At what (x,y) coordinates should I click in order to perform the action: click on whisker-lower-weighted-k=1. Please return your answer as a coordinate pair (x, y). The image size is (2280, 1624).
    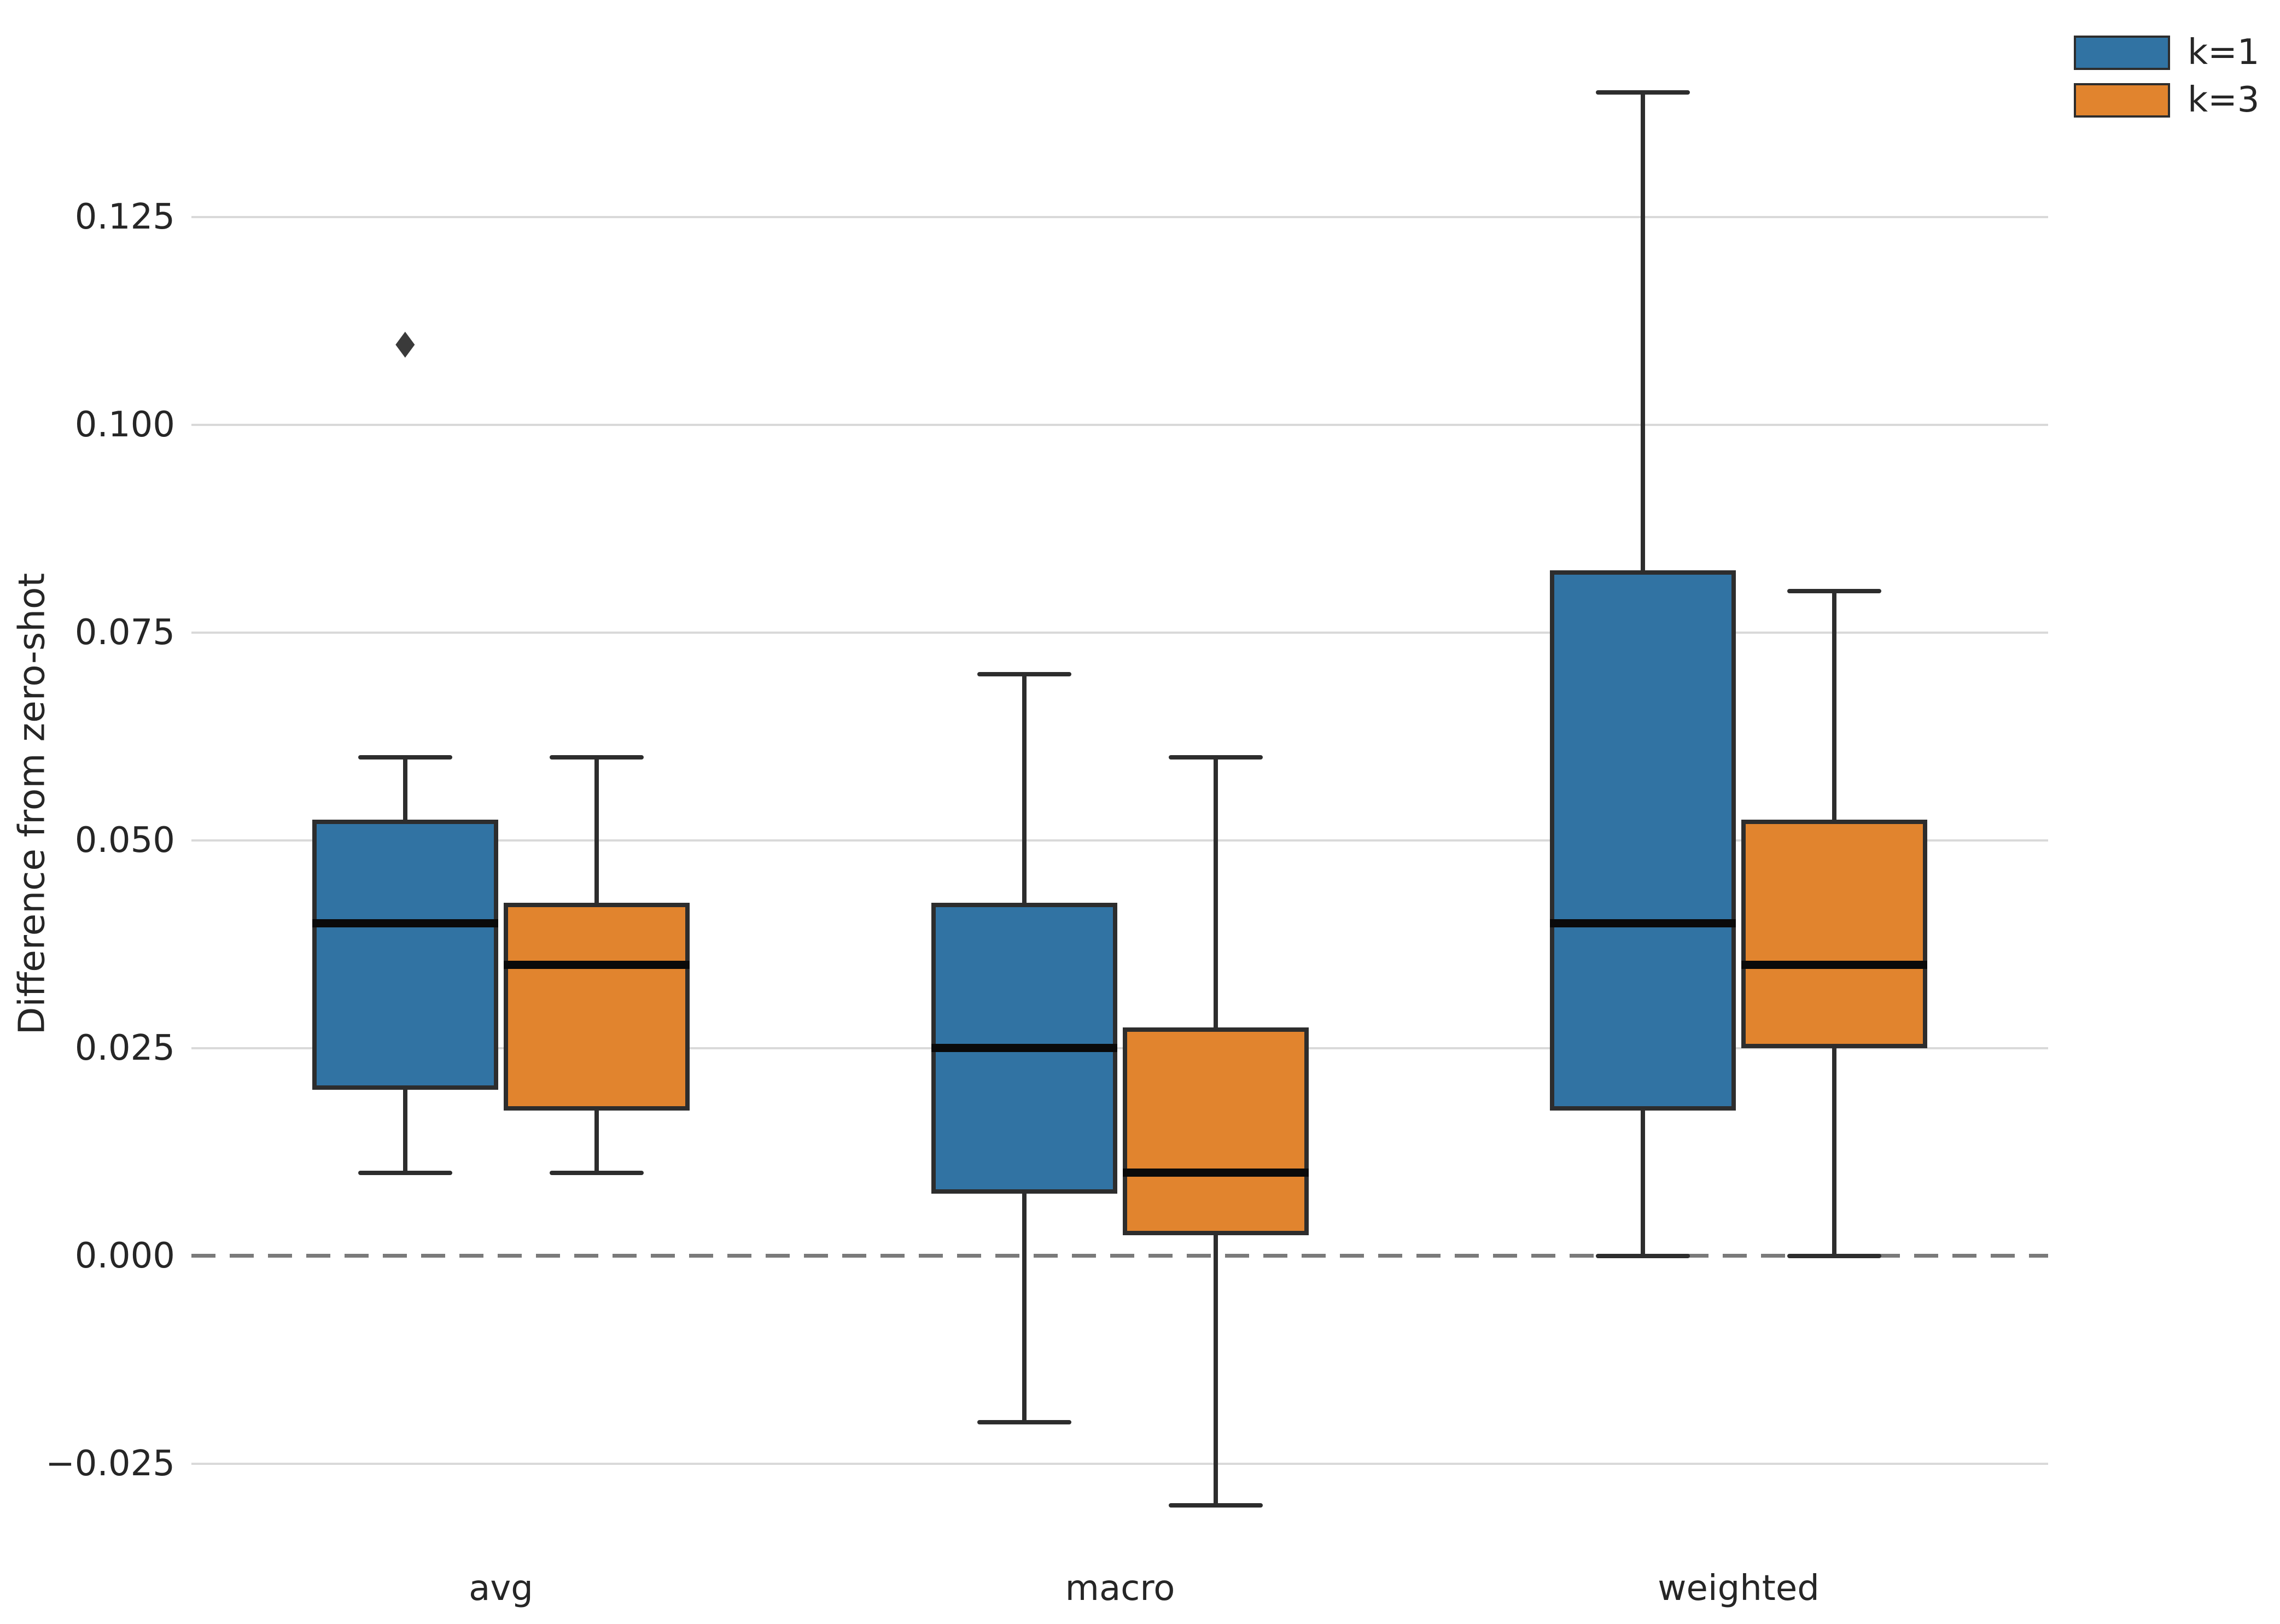
    Looking at the image, I should click on (1643, 1183).